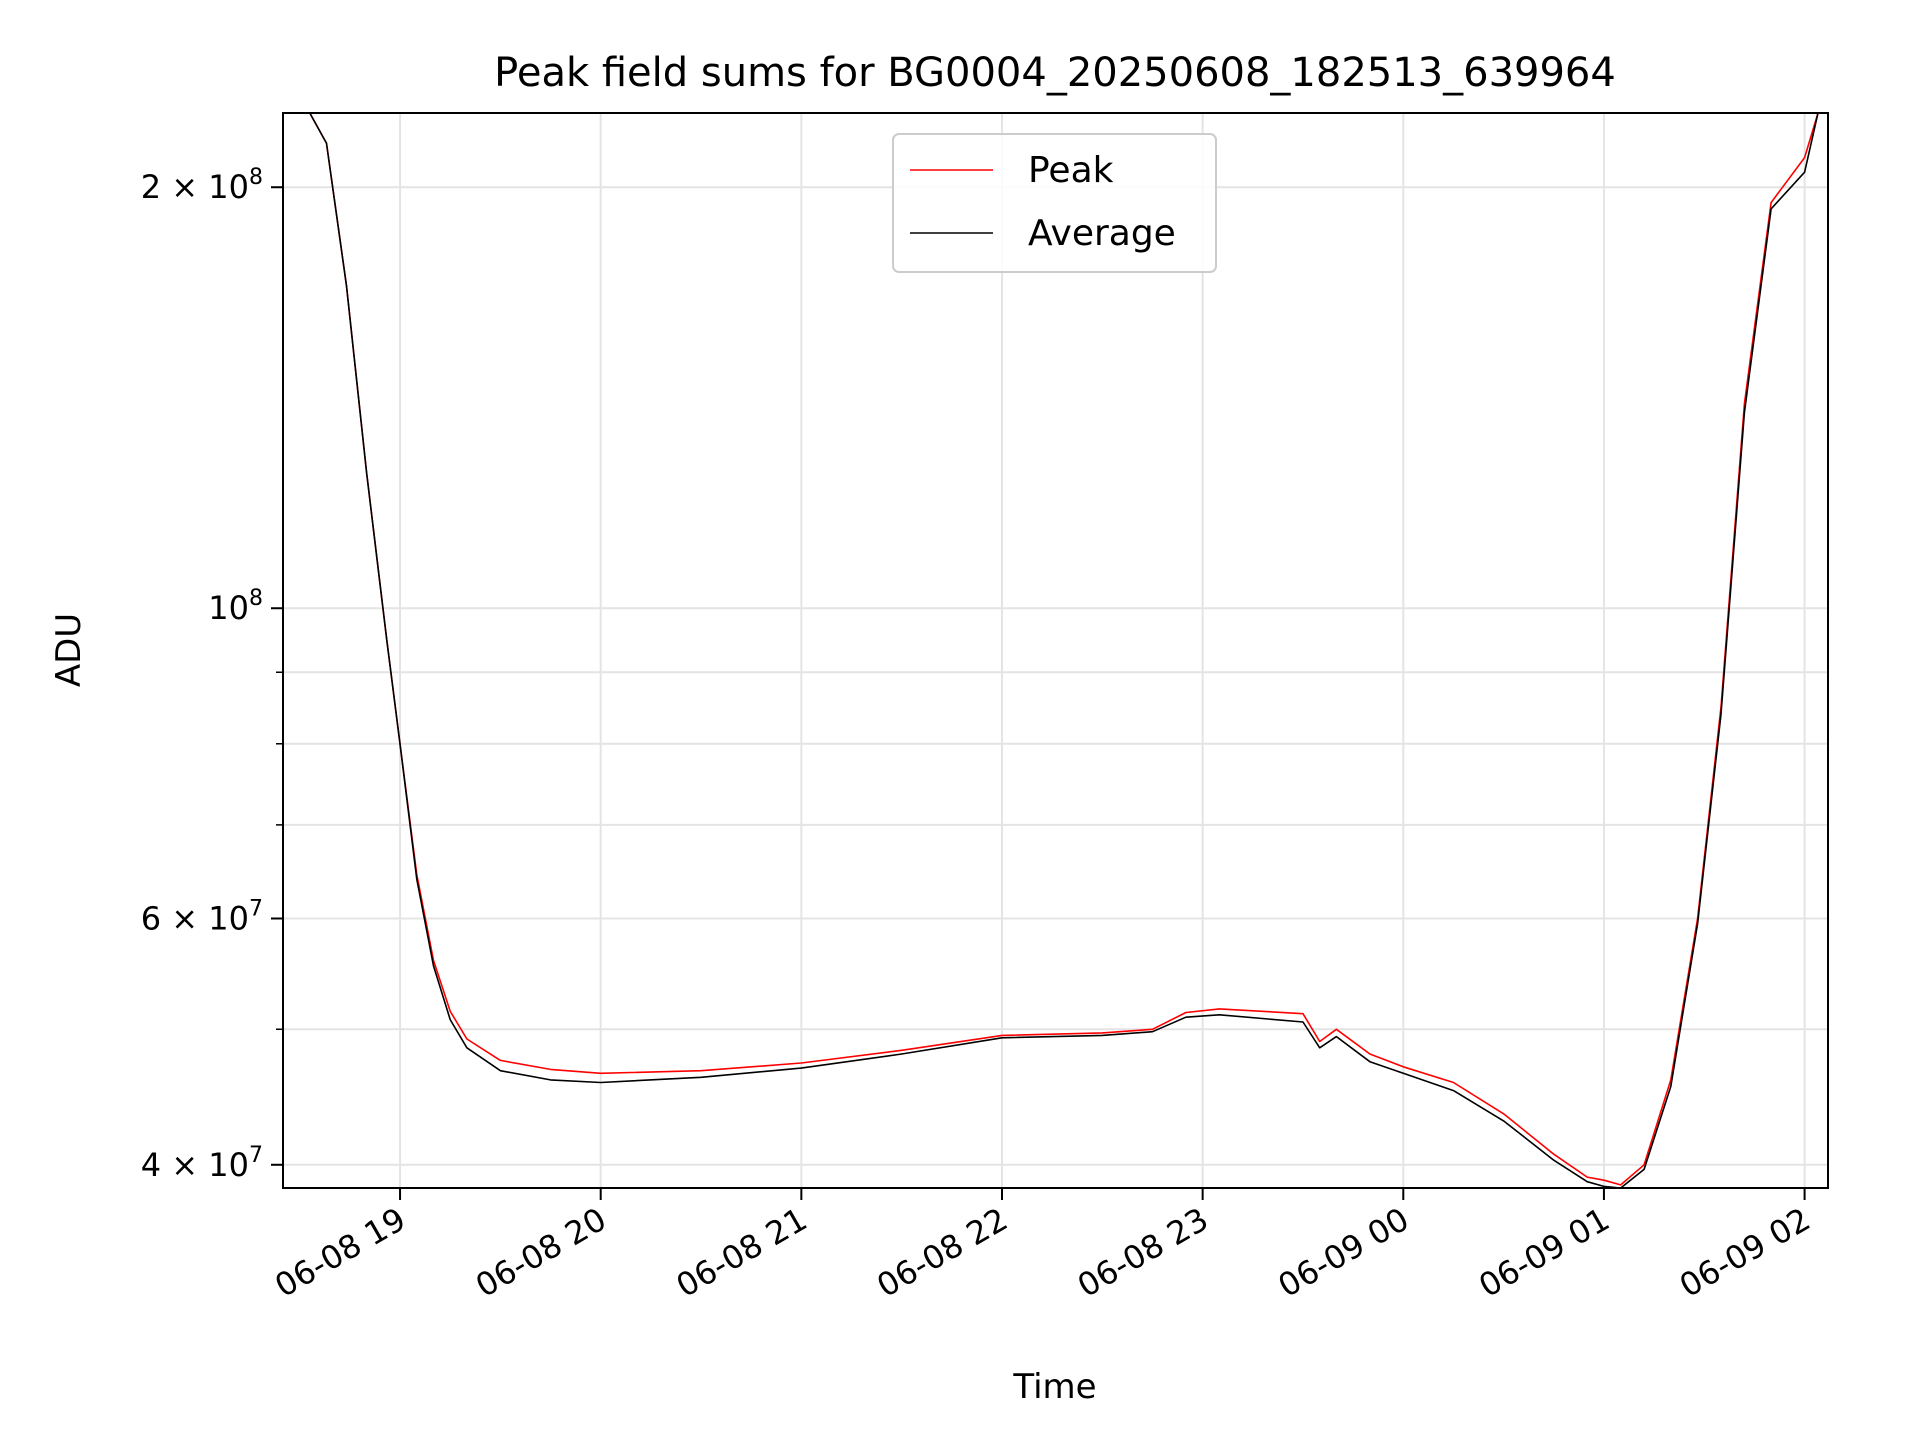  Describe the element at coordinates (212, 674) in the screenshot. I see `y-axis: 4 × 107 6 × 107 108 2 × 108` at that location.